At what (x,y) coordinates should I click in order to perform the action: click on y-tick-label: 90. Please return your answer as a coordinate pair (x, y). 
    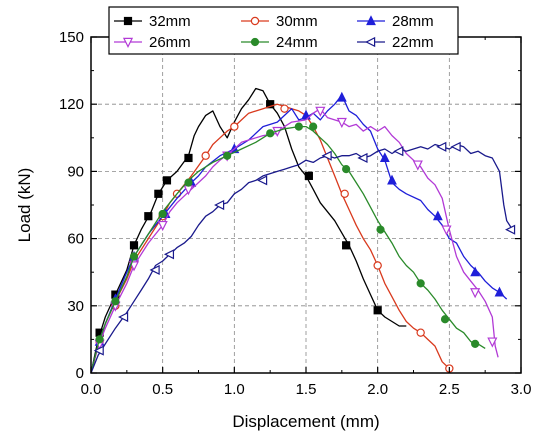
    Looking at the image, I should click on (75, 171).